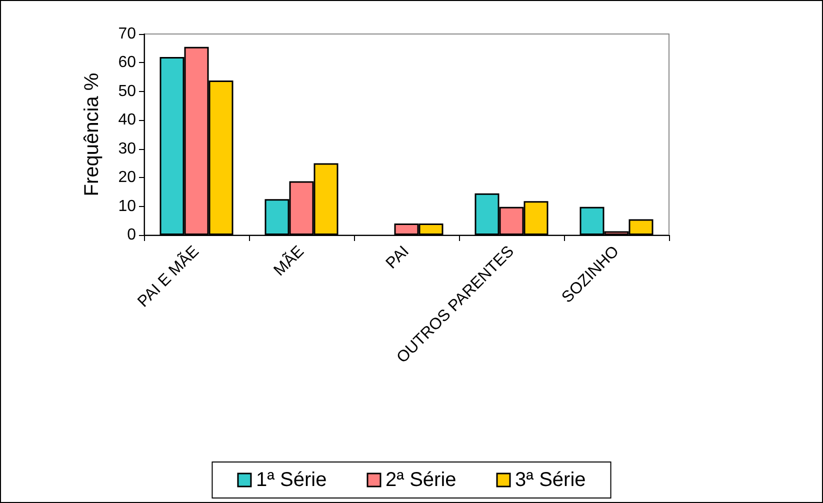 This screenshot has height=503, width=823. What do you see at coordinates (127, 91) in the screenshot?
I see `y-tick-label: 50` at bounding box center [127, 91].